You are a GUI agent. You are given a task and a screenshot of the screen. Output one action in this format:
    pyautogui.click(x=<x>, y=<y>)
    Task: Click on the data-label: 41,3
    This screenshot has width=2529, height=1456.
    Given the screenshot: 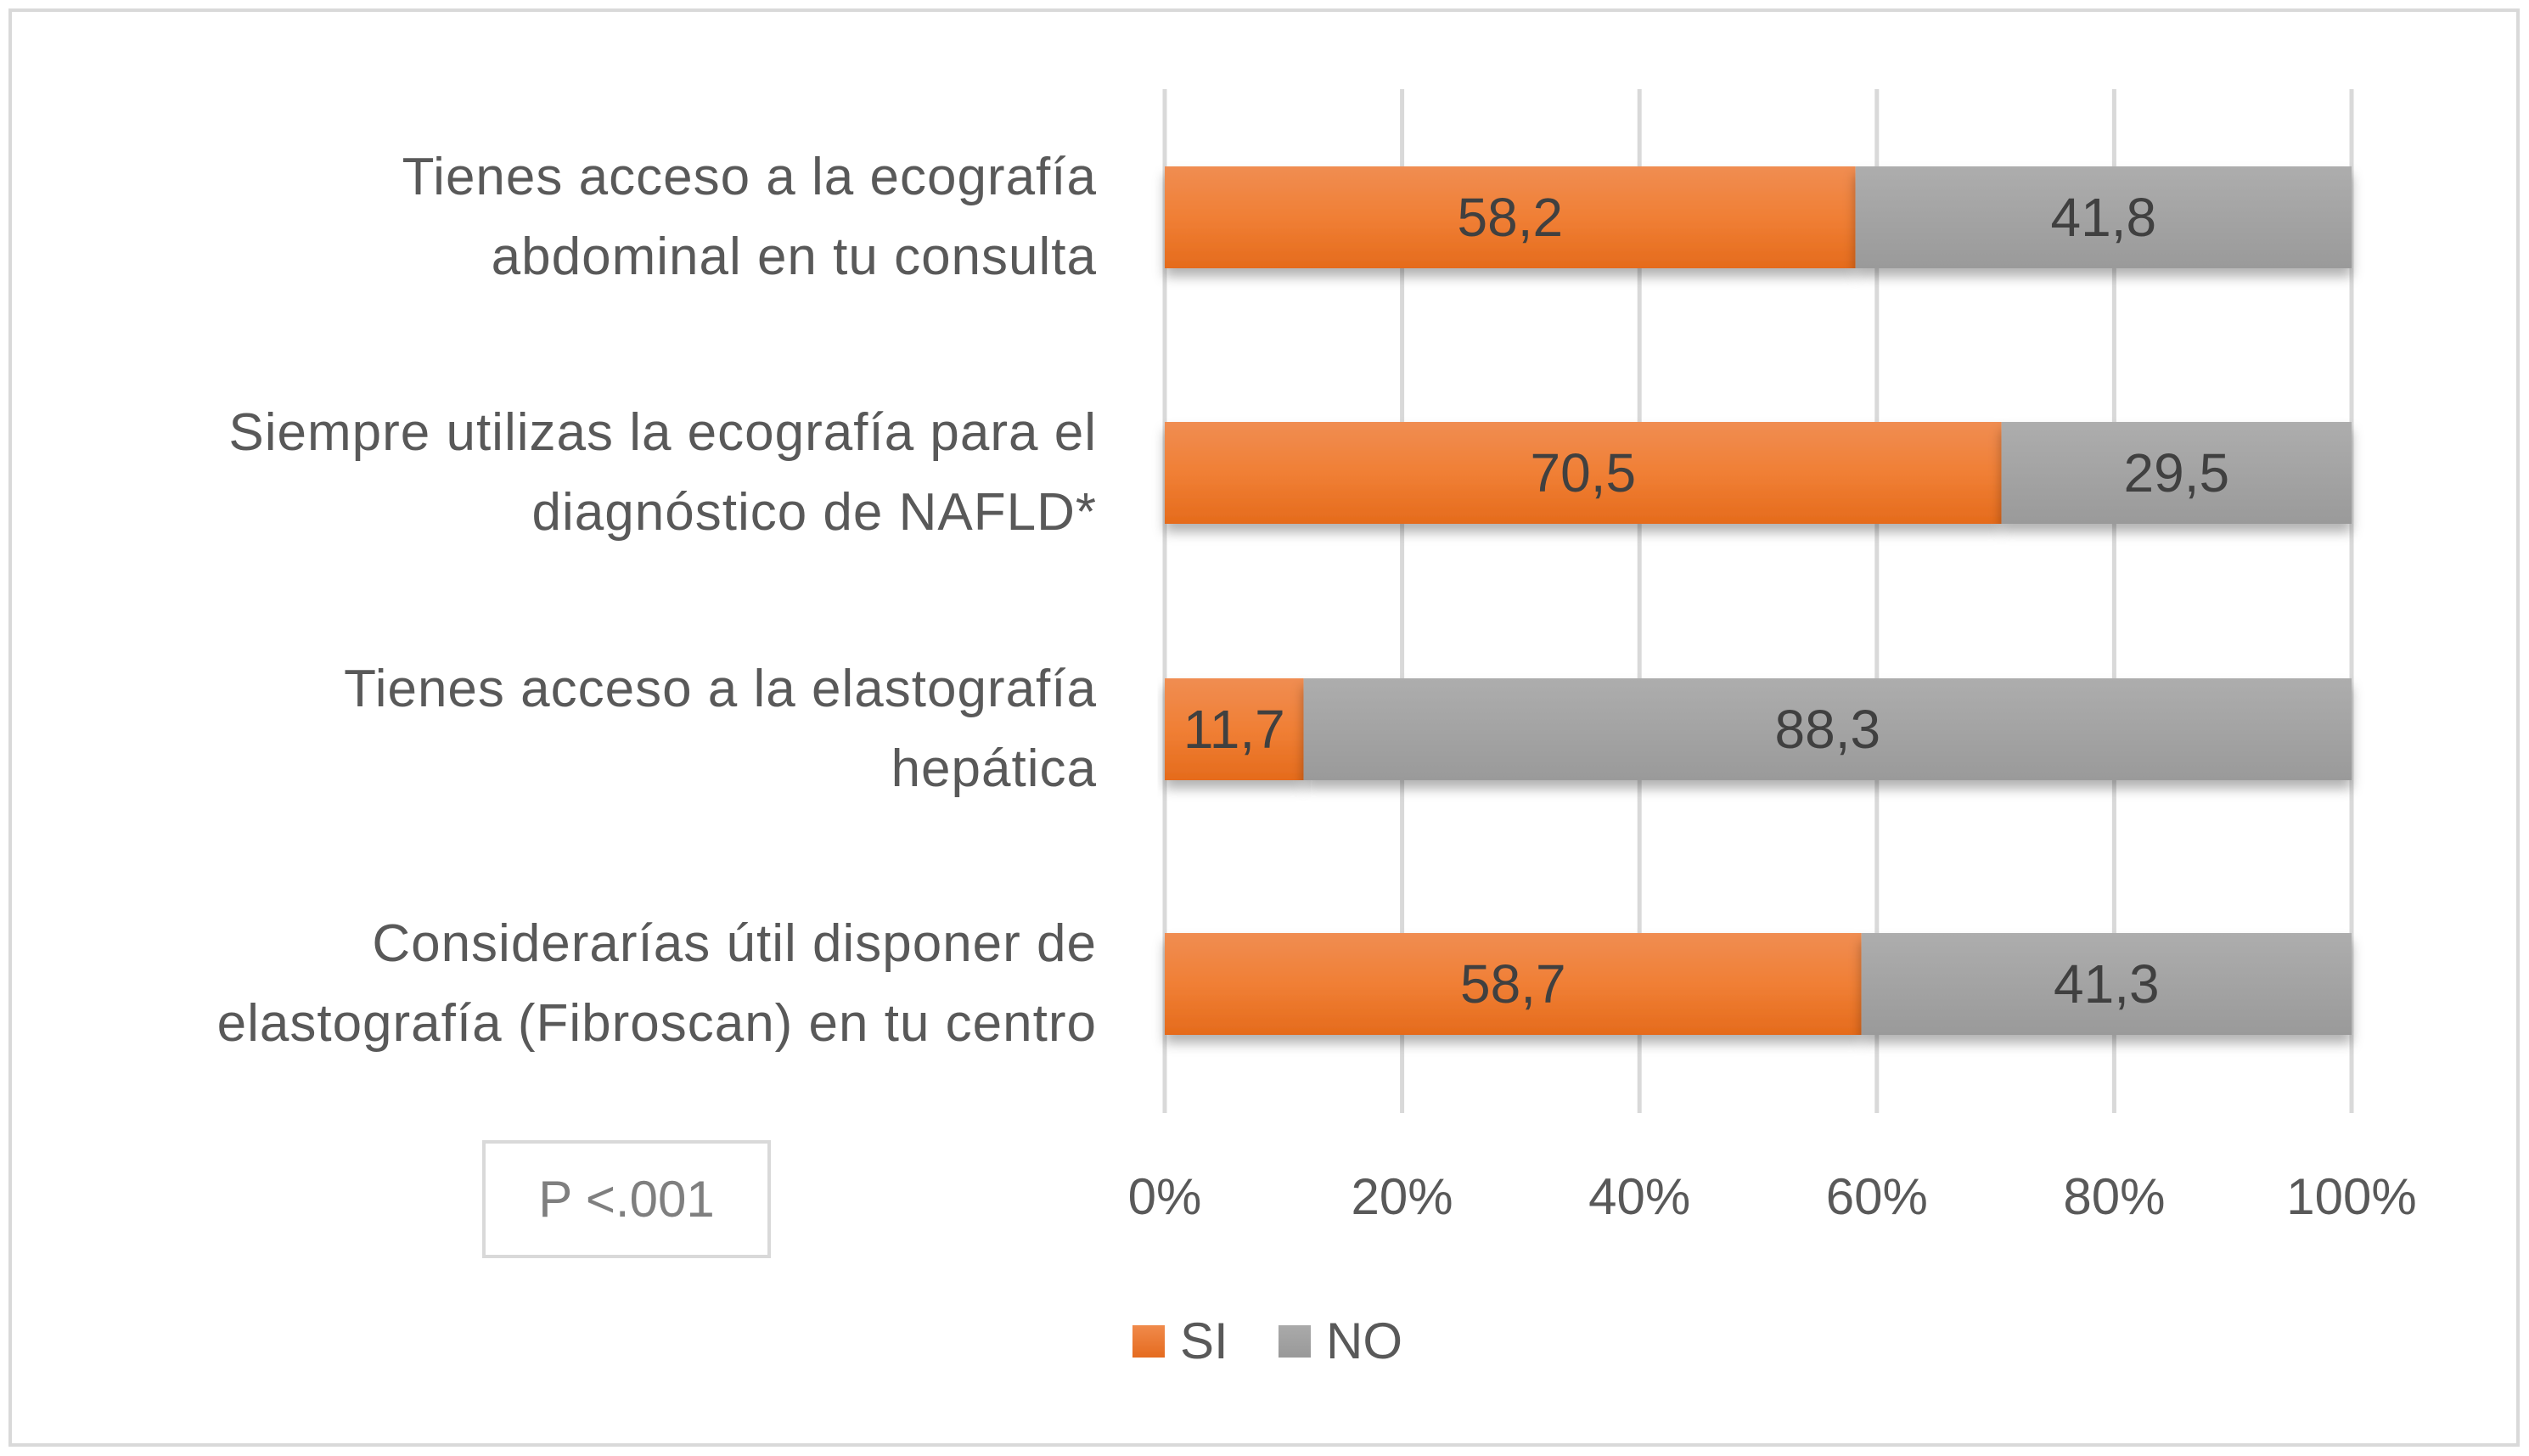 What is the action you would take?
    pyautogui.click(x=2107, y=984)
    